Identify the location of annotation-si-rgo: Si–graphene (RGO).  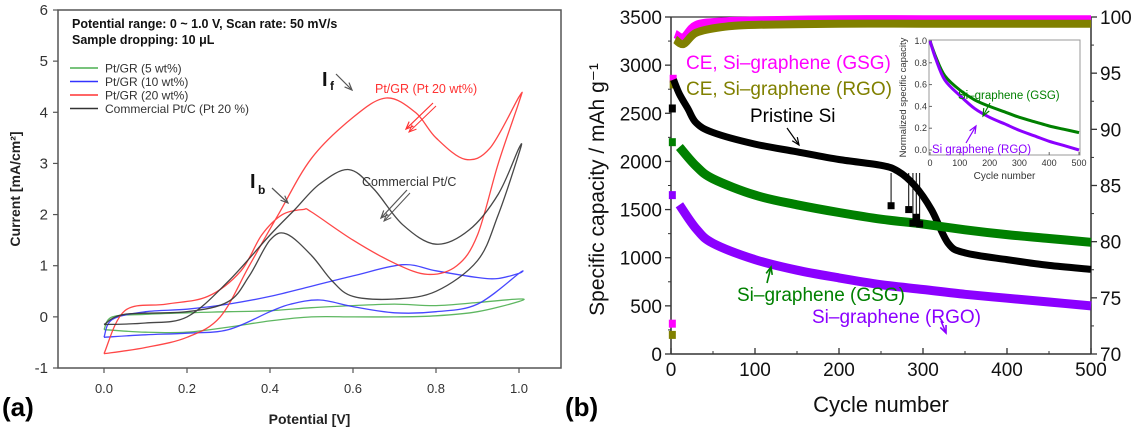
(896, 317).